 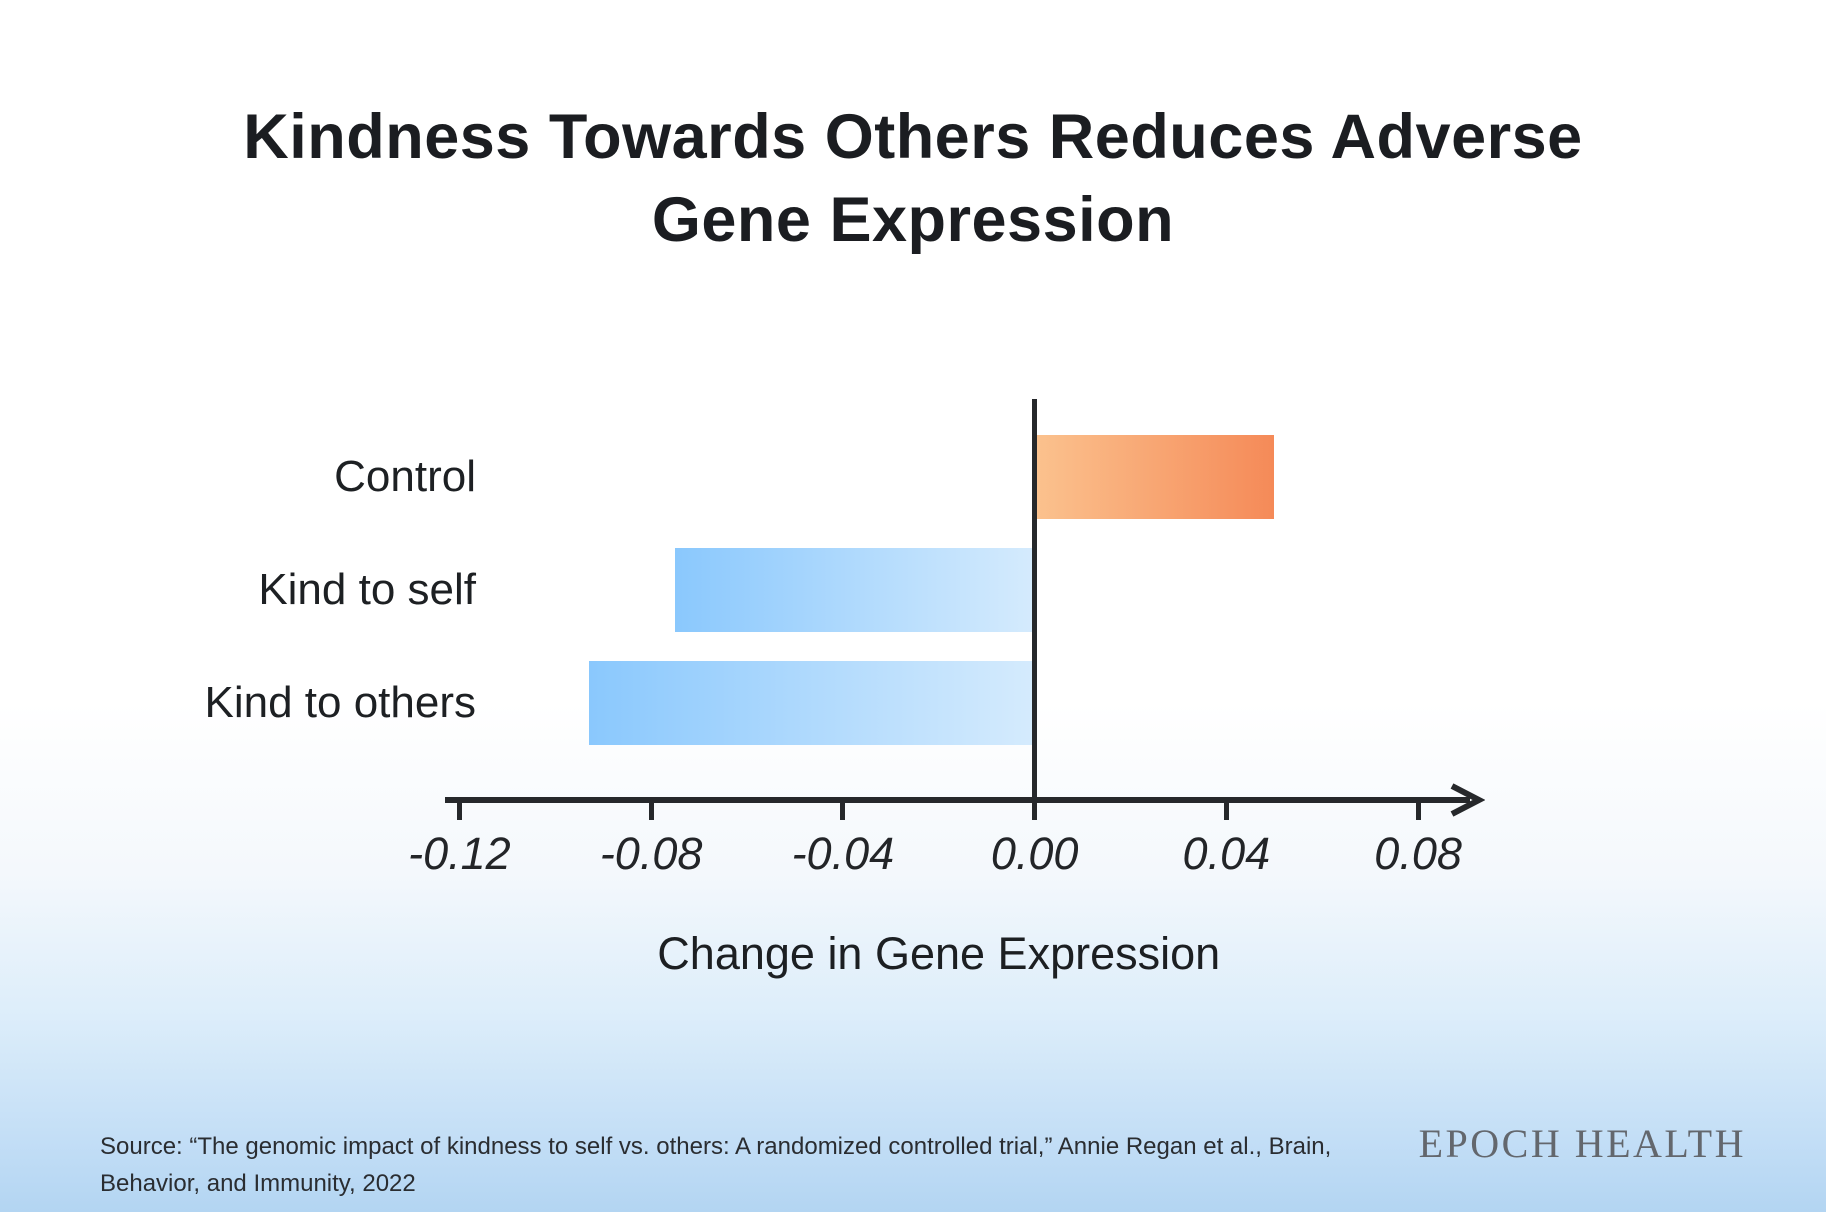 What do you see at coordinates (405, 476) in the screenshot?
I see `category-label-control: Control` at bounding box center [405, 476].